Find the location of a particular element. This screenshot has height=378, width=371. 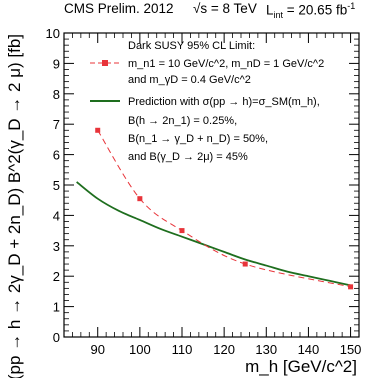

y-tick-label: 6 is located at coordinates (56, 155).